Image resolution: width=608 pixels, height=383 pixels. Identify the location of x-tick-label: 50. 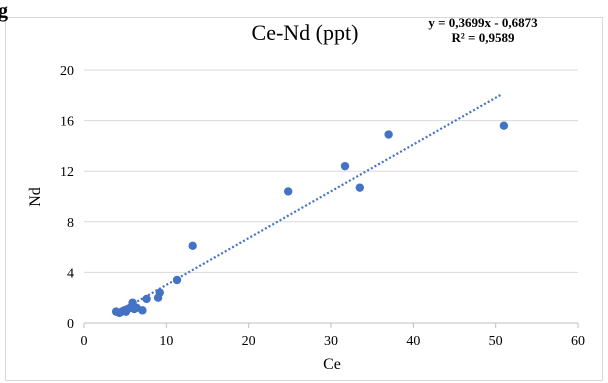
(496, 341).